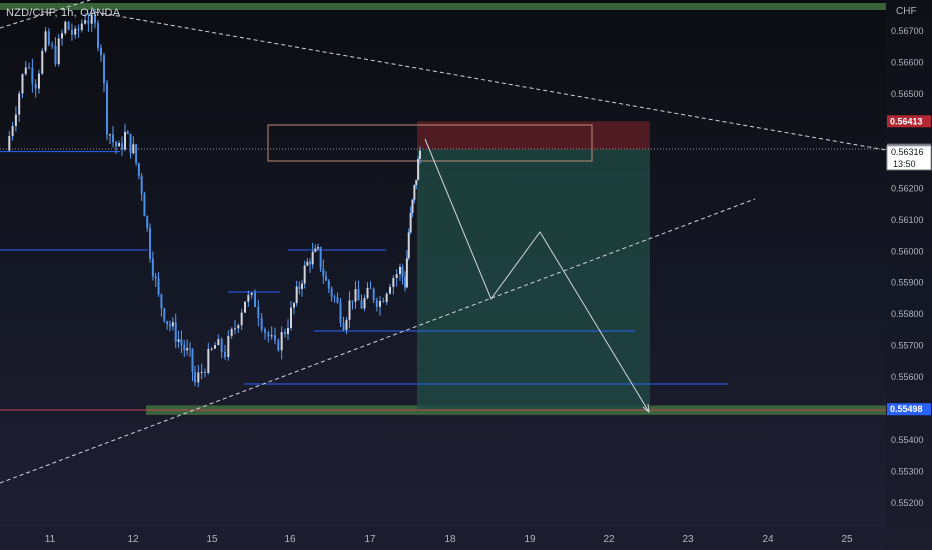 The image size is (932, 550). Describe the element at coordinates (212, 539) in the screenshot. I see `time-tick: 15` at that location.